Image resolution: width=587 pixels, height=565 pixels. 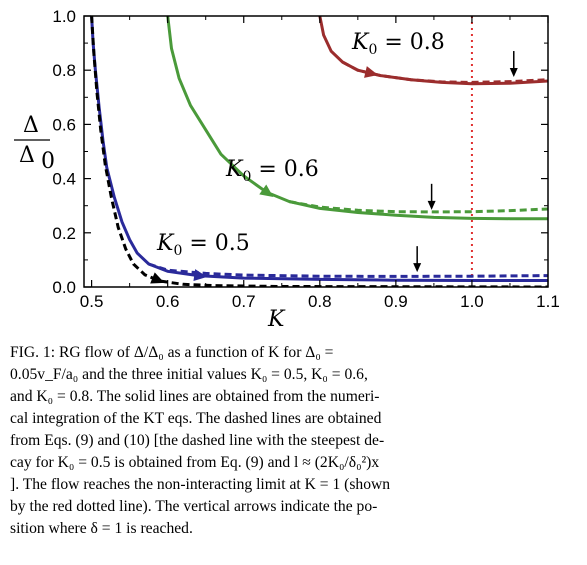 What do you see at coordinates (276, 319) in the screenshot?
I see `x-axis-label: K` at bounding box center [276, 319].